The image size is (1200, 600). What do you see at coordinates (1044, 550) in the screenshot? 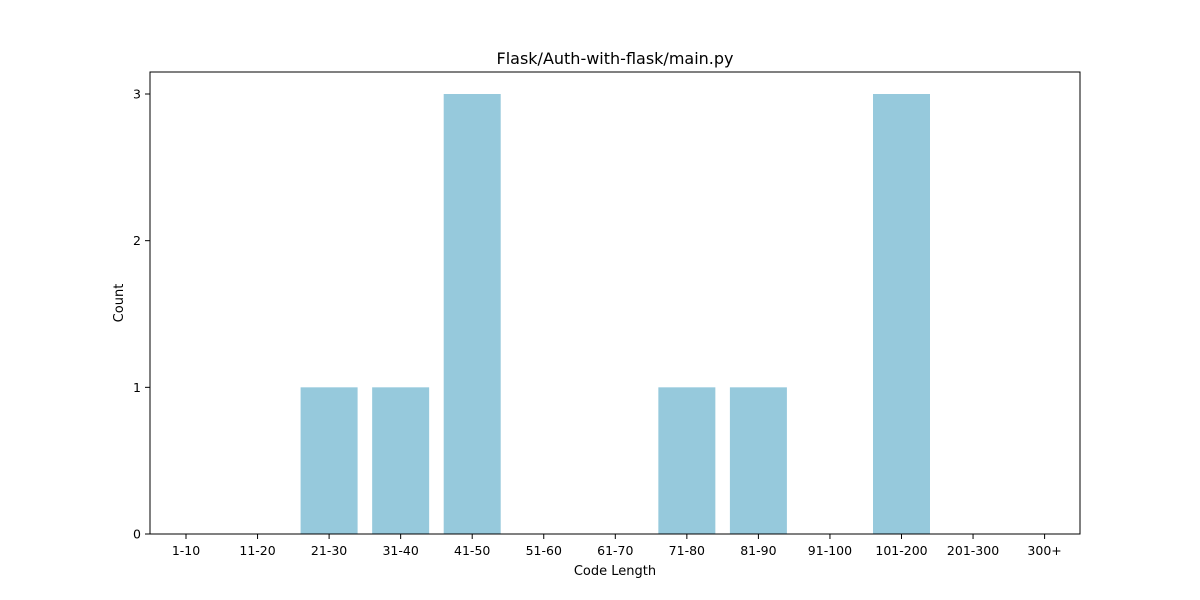
I see `x-tick-label: 300+` at bounding box center [1044, 550].